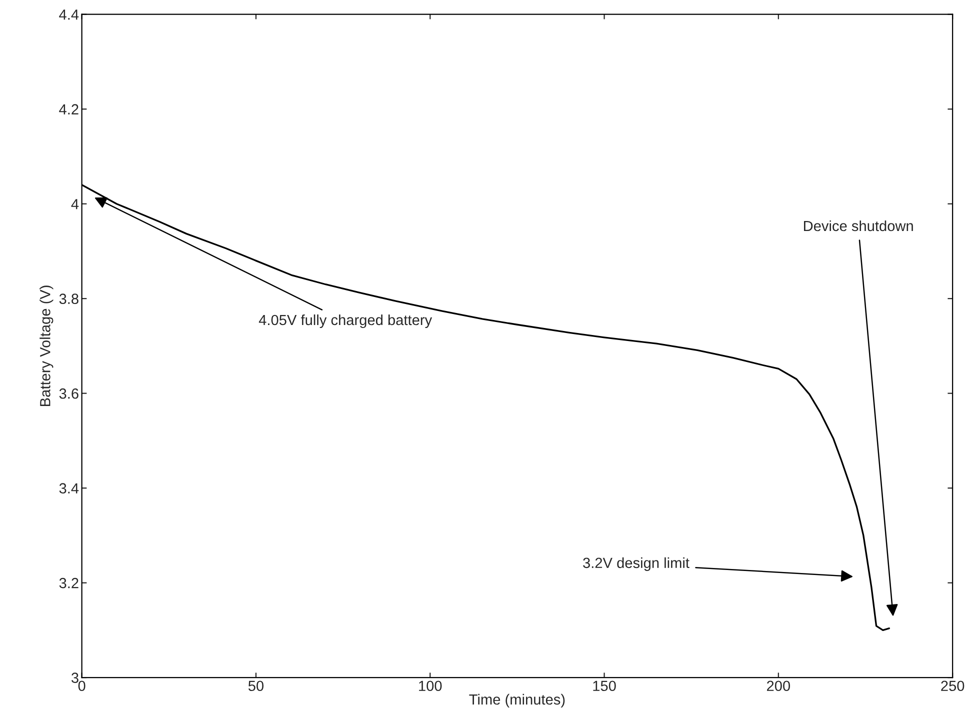  I want to click on y-tick-label: 3.6, so click(68, 393).